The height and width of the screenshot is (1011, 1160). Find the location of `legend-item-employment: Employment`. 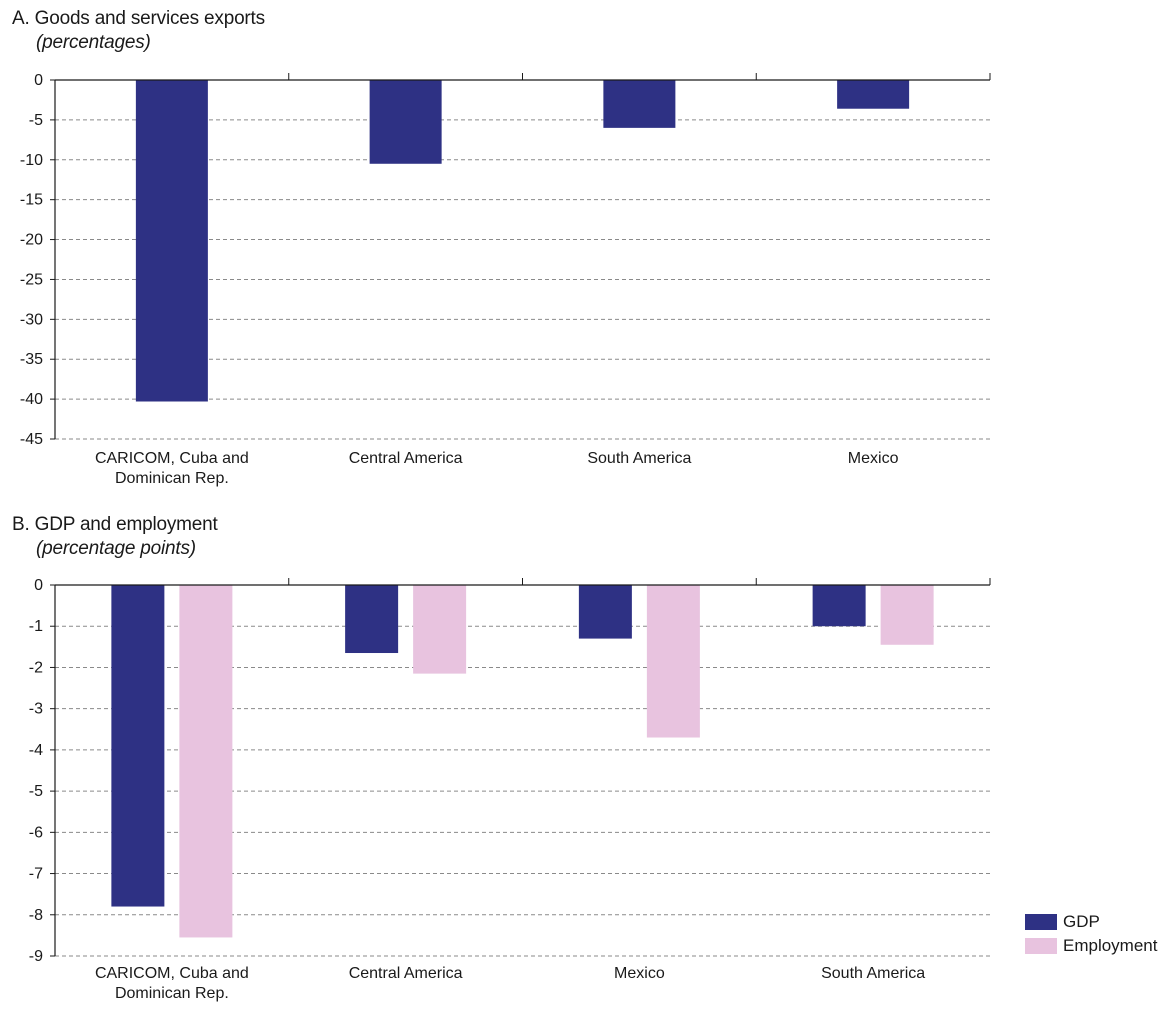

legend-item-employment: Employment is located at coordinates (1091, 946).